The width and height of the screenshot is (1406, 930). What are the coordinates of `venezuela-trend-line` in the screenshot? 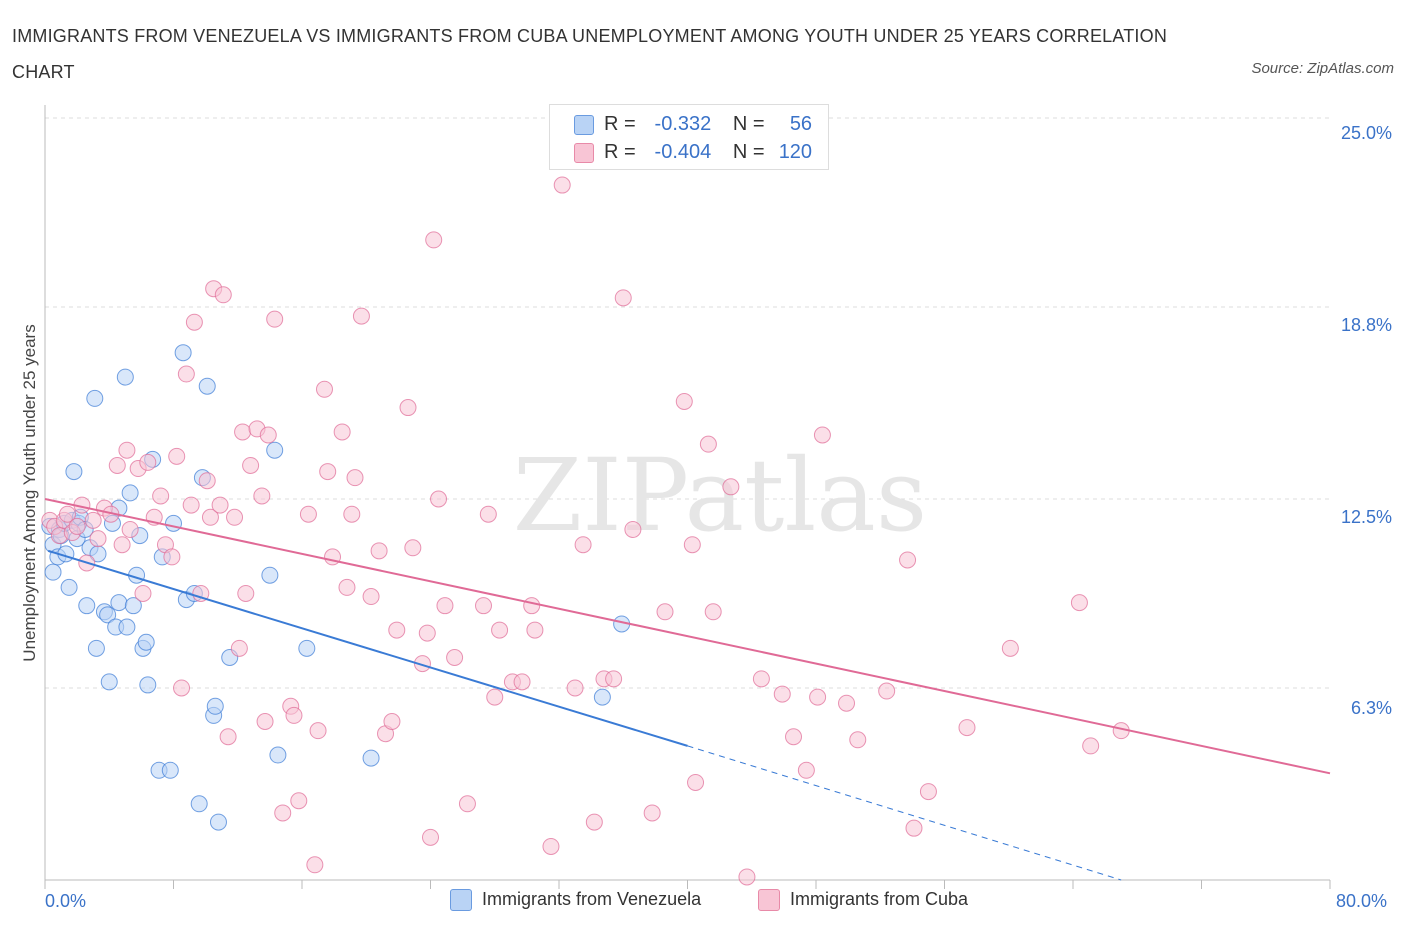 It's located at (367, 648).